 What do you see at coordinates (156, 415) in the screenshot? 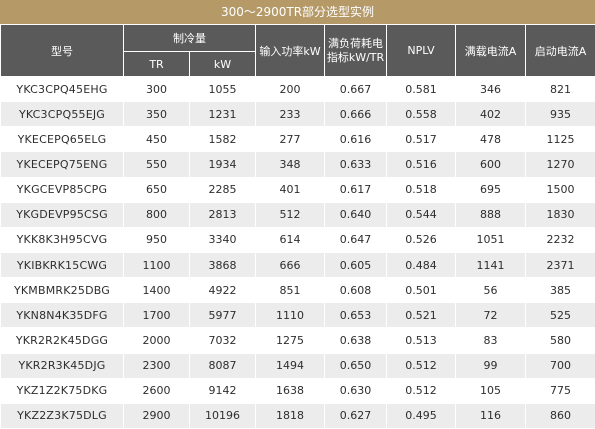
I see `cell-tr: 2900` at bounding box center [156, 415].